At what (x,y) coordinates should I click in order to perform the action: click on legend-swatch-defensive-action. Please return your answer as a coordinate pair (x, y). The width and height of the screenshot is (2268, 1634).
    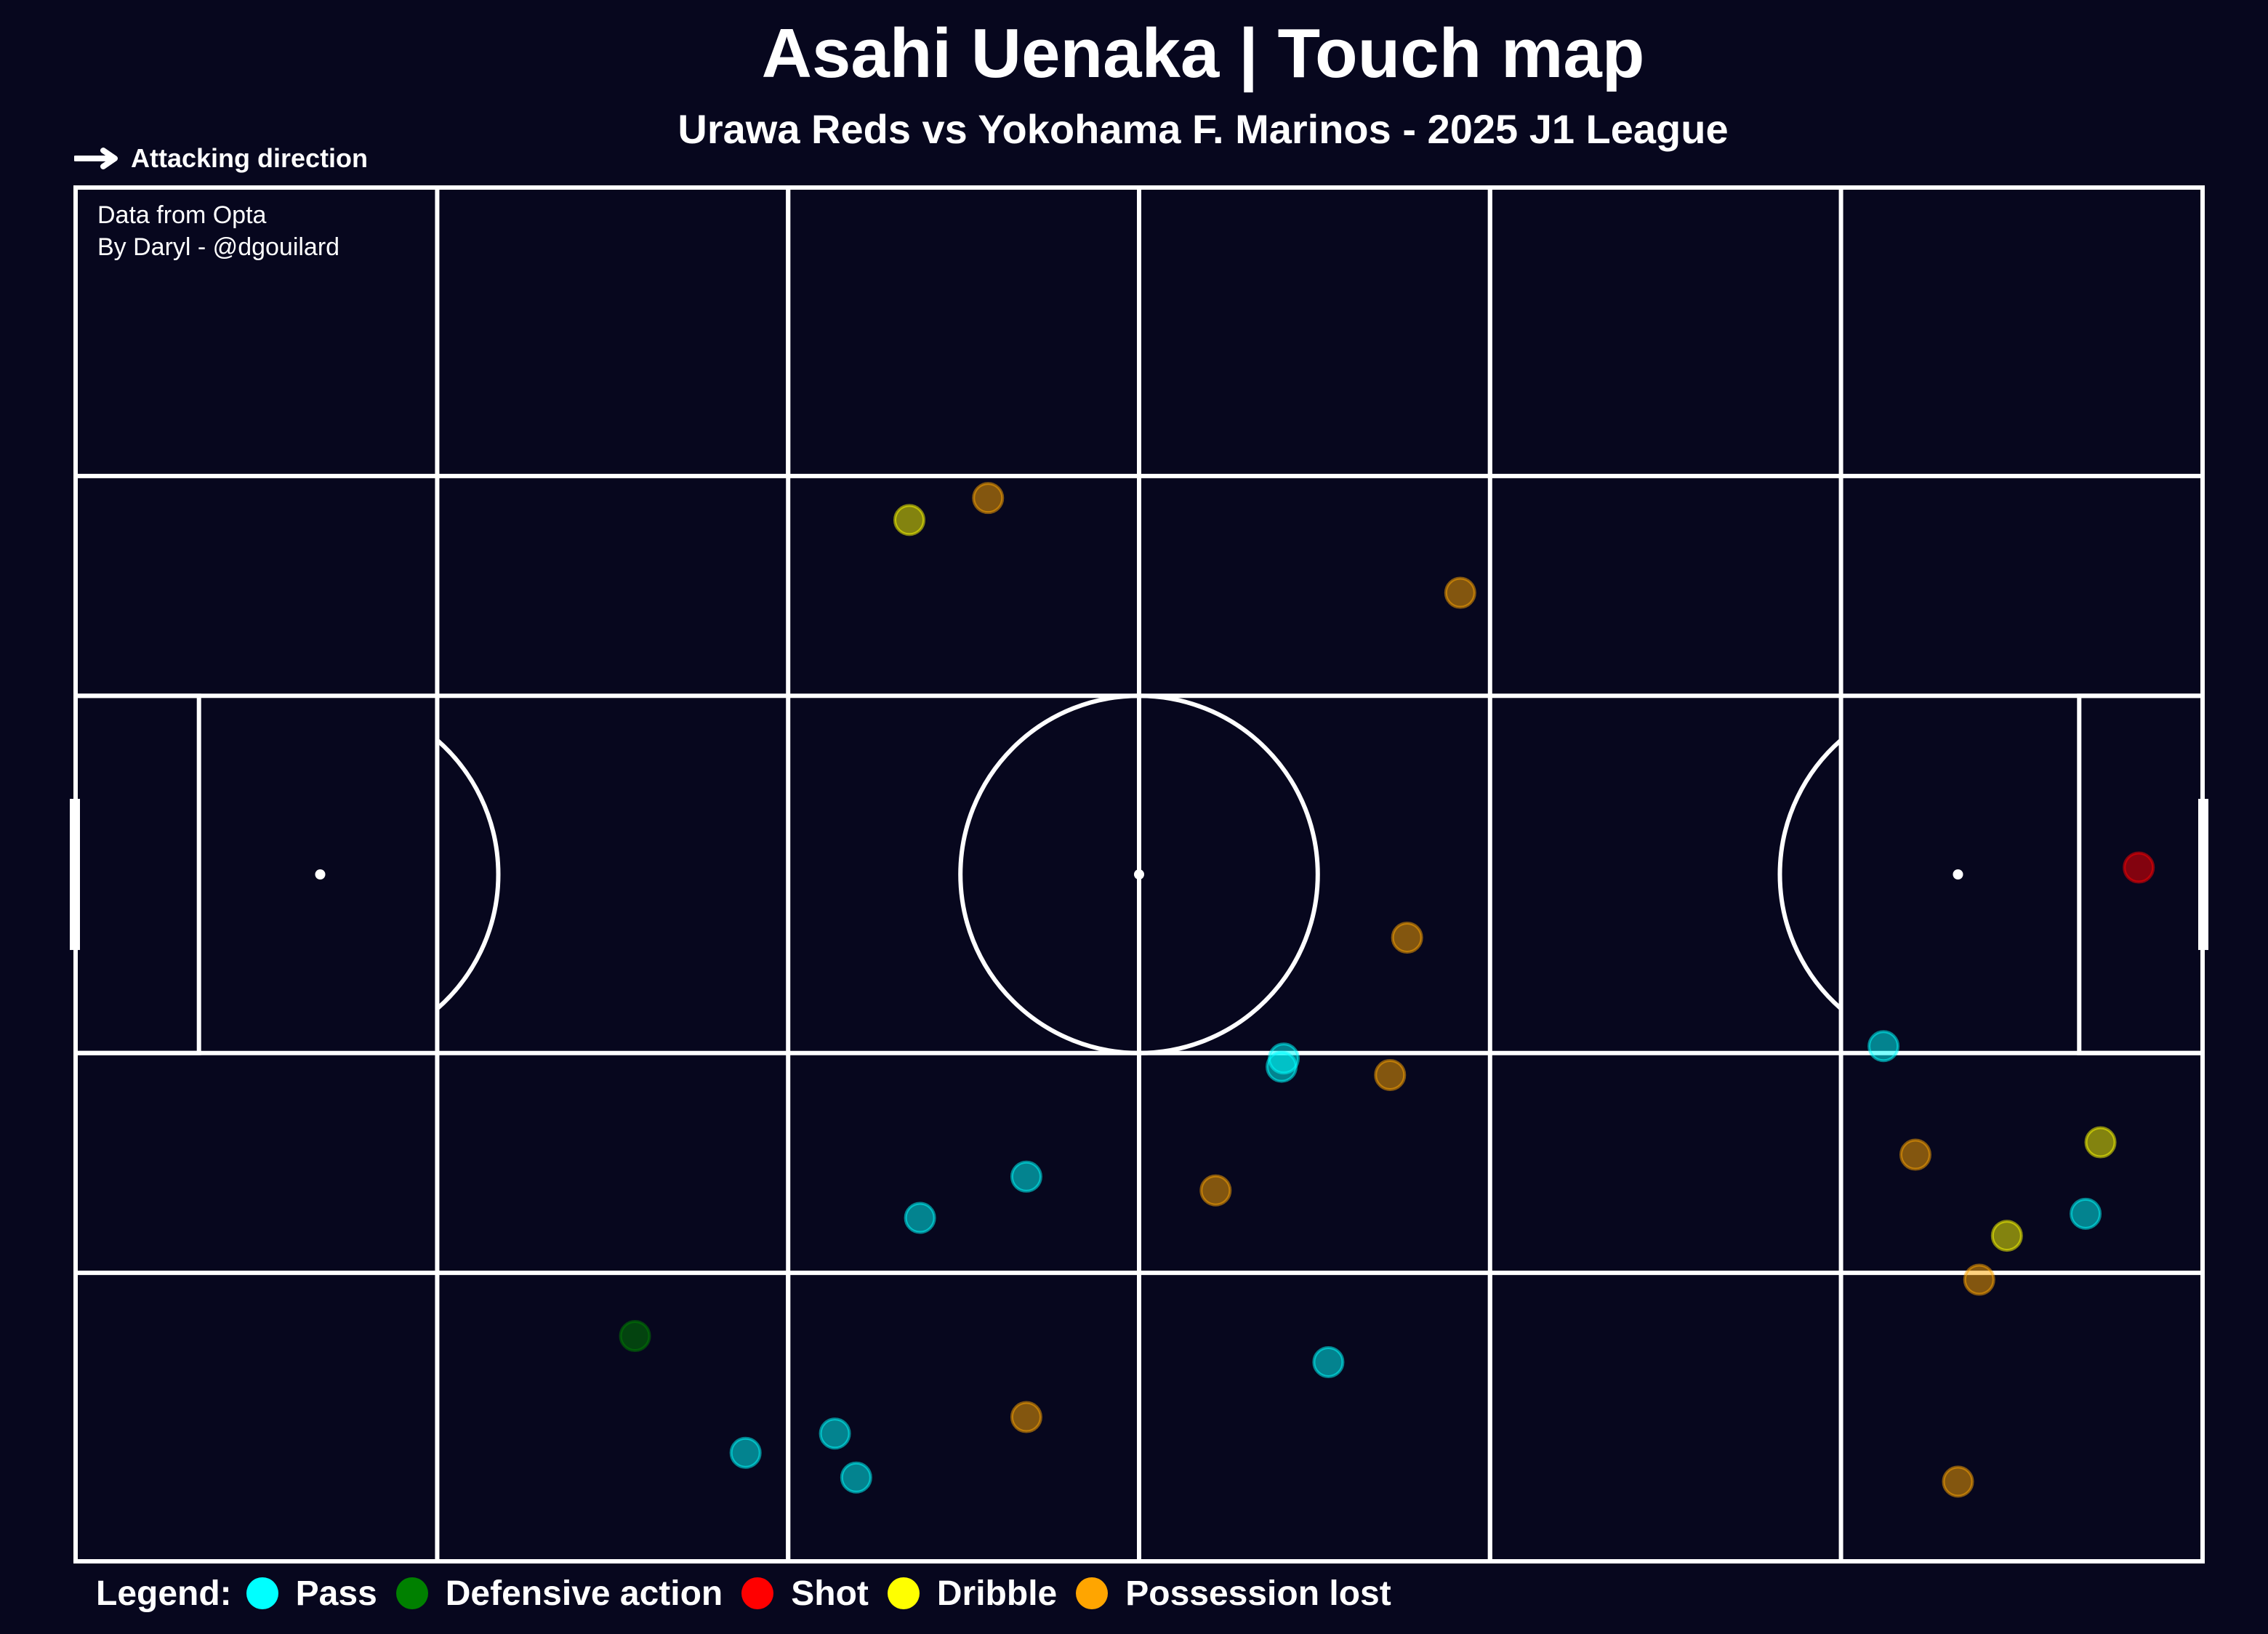
    Looking at the image, I should click on (411, 1593).